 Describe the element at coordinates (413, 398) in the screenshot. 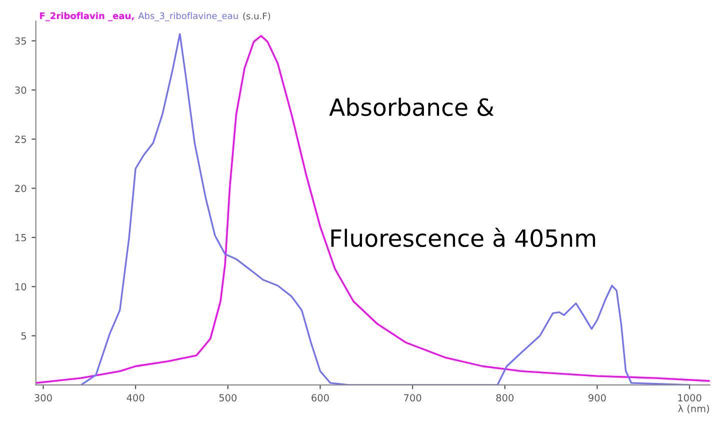

I see `x-tick-label: 700` at that location.